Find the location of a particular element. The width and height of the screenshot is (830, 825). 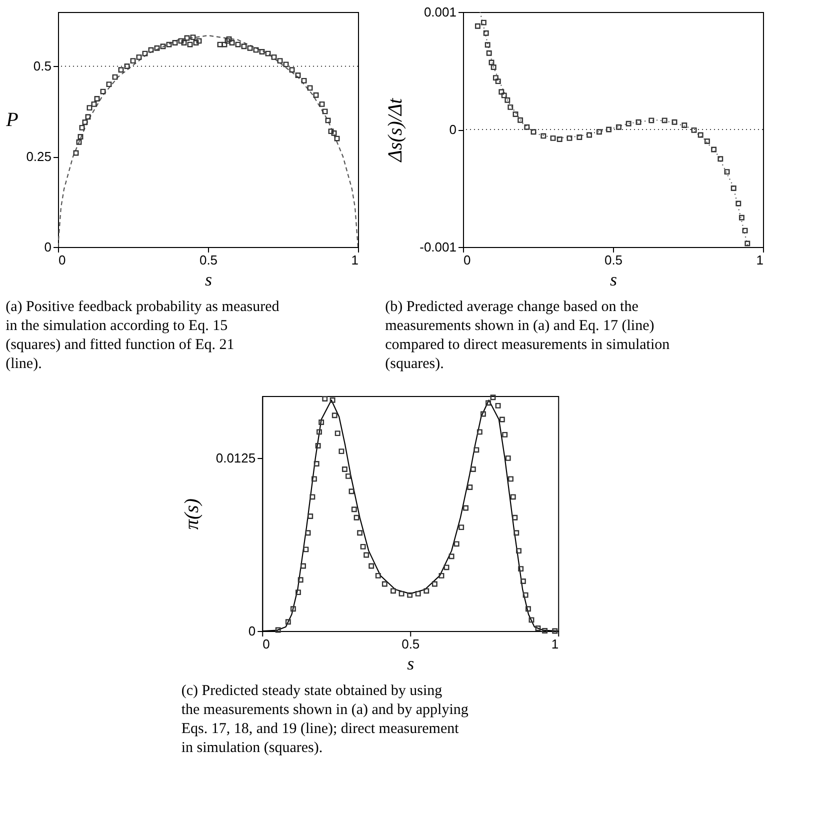

text: (a) Positive feedback probability as measured in the simulation according to Eq. 15 (squares) and fitted function of Eq. 21 (line). is located at coordinates (143, 335).